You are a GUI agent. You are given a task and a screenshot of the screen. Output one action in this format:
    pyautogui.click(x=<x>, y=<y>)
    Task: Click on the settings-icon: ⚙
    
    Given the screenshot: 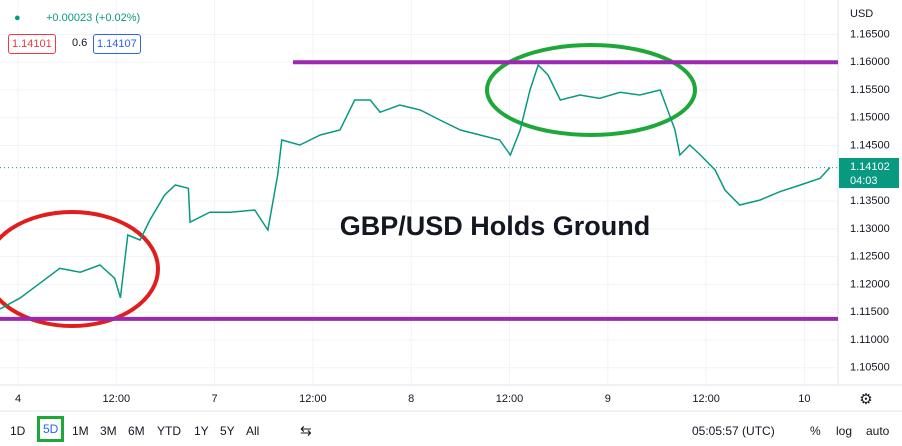 What is the action you would take?
    pyautogui.click(x=865, y=399)
    